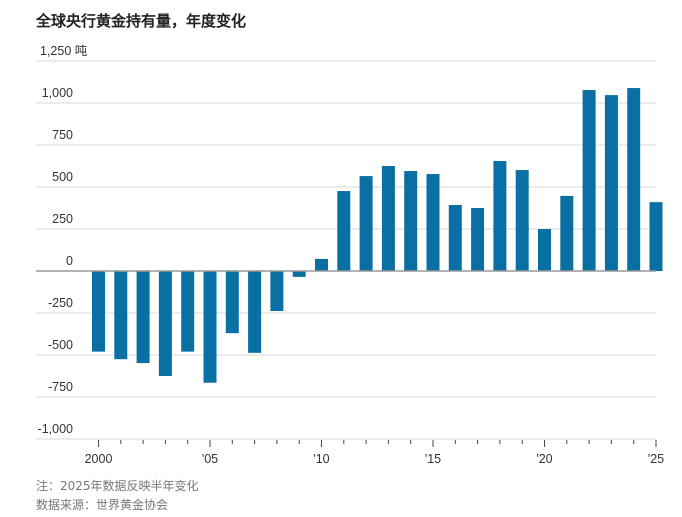  Describe the element at coordinates (656, 459) in the screenshot. I see `x-tick-label: '25` at that location.